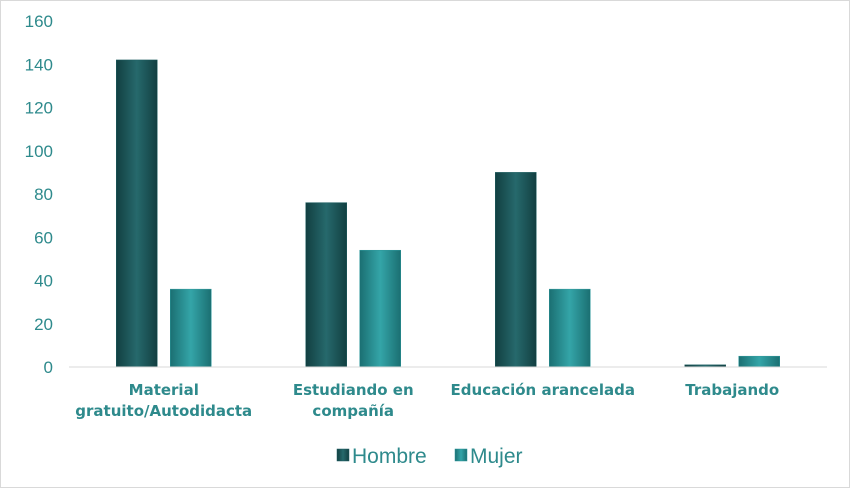 The height and width of the screenshot is (488, 850). Describe the element at coordinates (429, 456) in the screenshot. I see `legend: Hombre Mujer` at that location.